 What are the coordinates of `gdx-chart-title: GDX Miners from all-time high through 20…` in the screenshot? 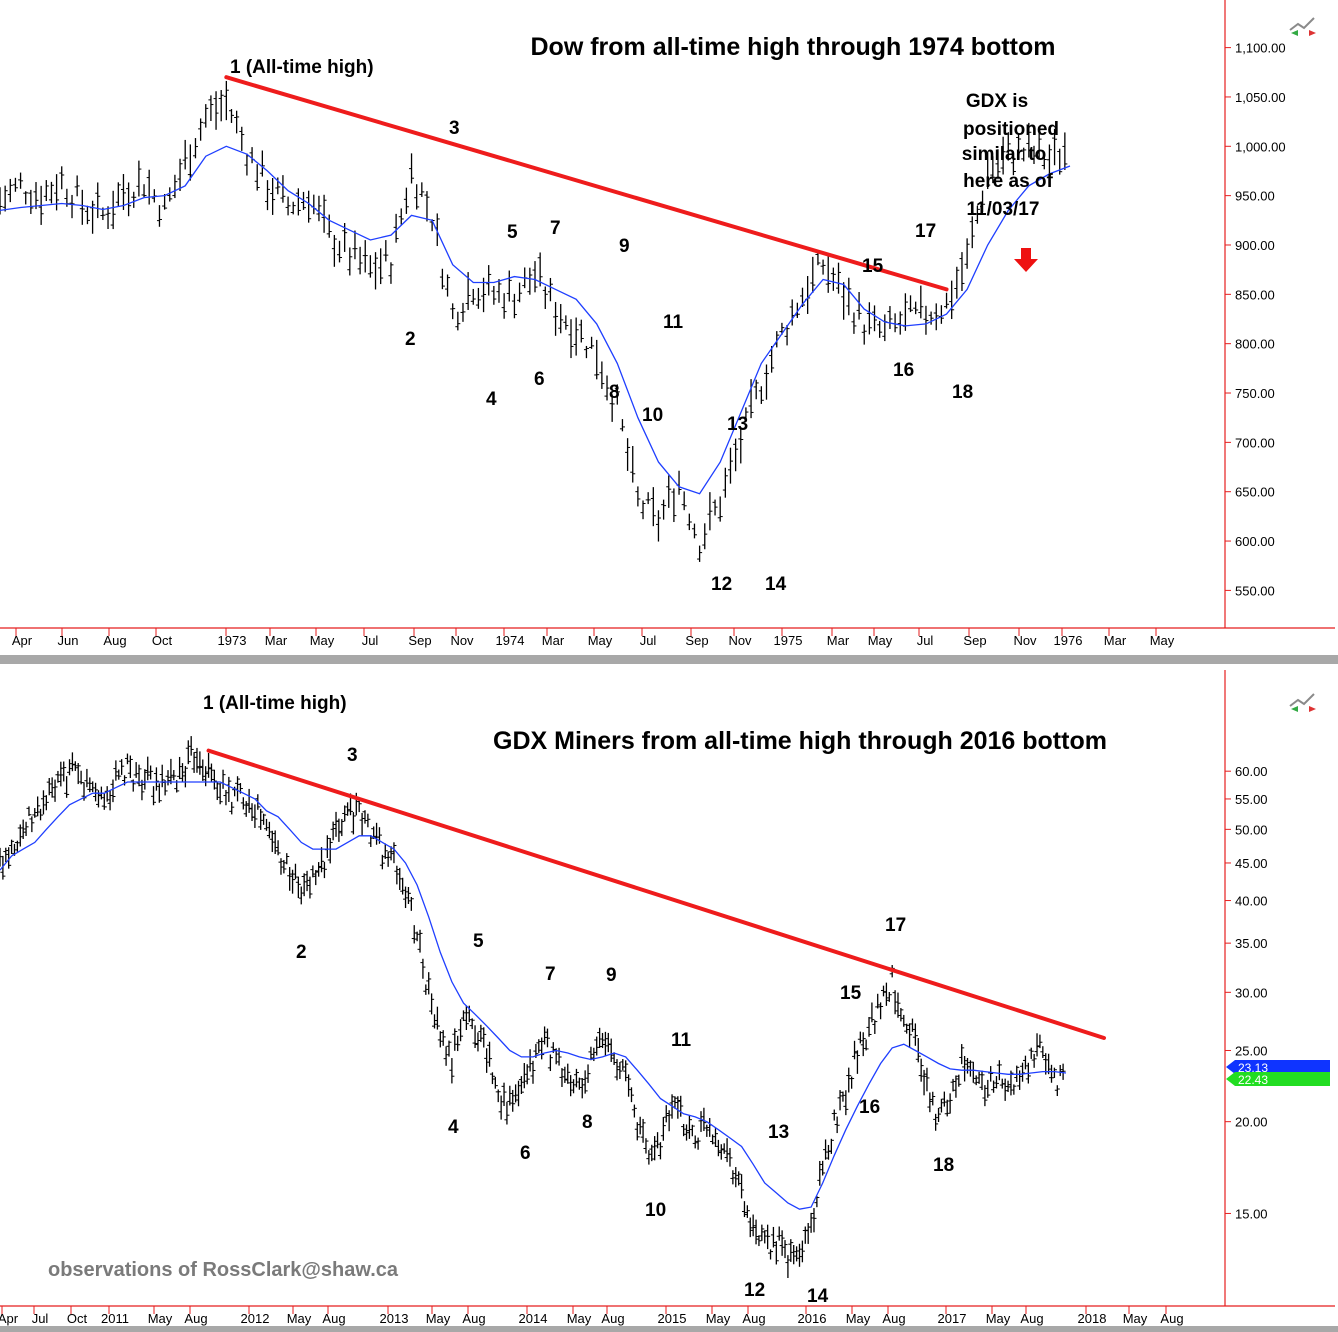 It's located at (800, 741).